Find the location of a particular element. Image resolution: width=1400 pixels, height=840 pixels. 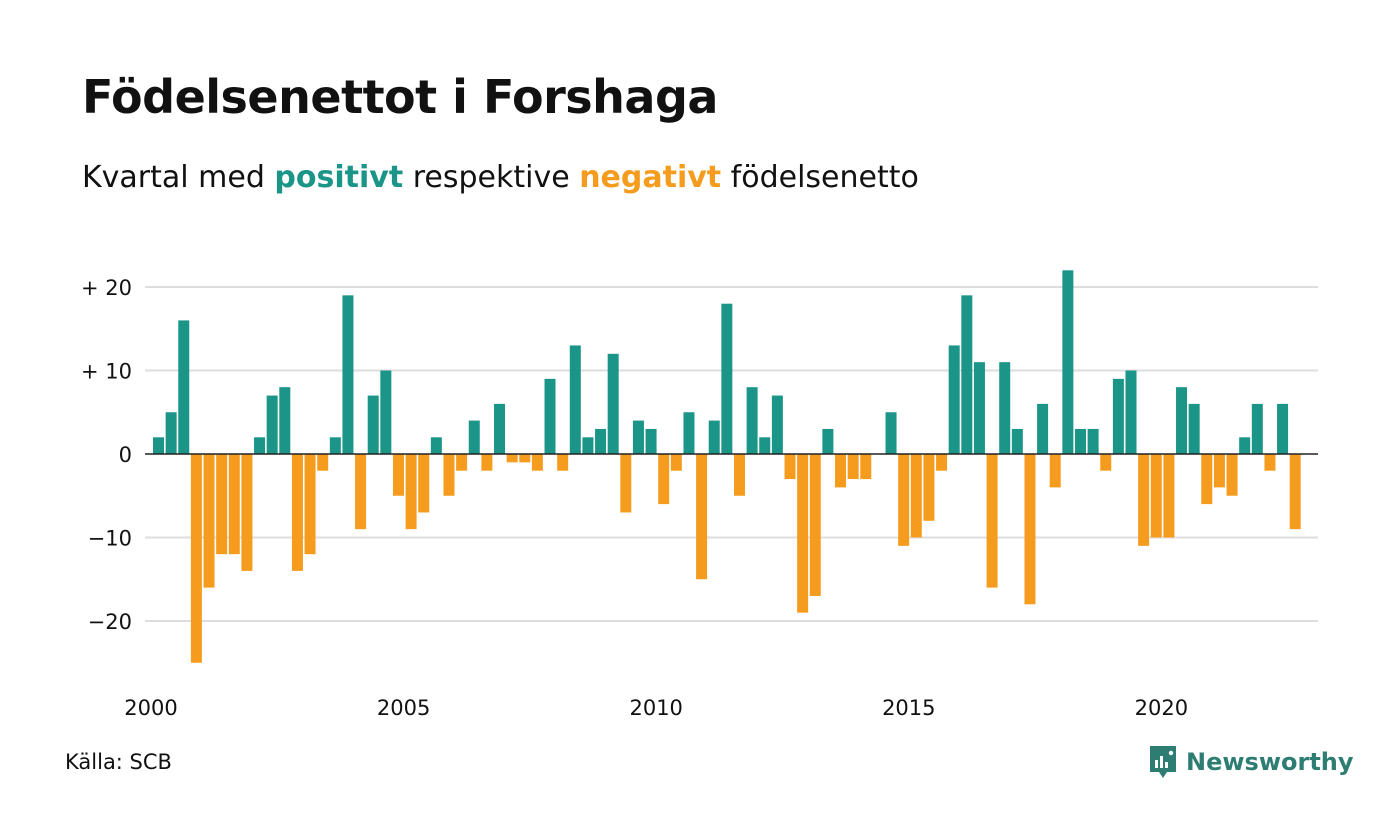

y-tick-label: + 10 is located at coordinates (106, 372).